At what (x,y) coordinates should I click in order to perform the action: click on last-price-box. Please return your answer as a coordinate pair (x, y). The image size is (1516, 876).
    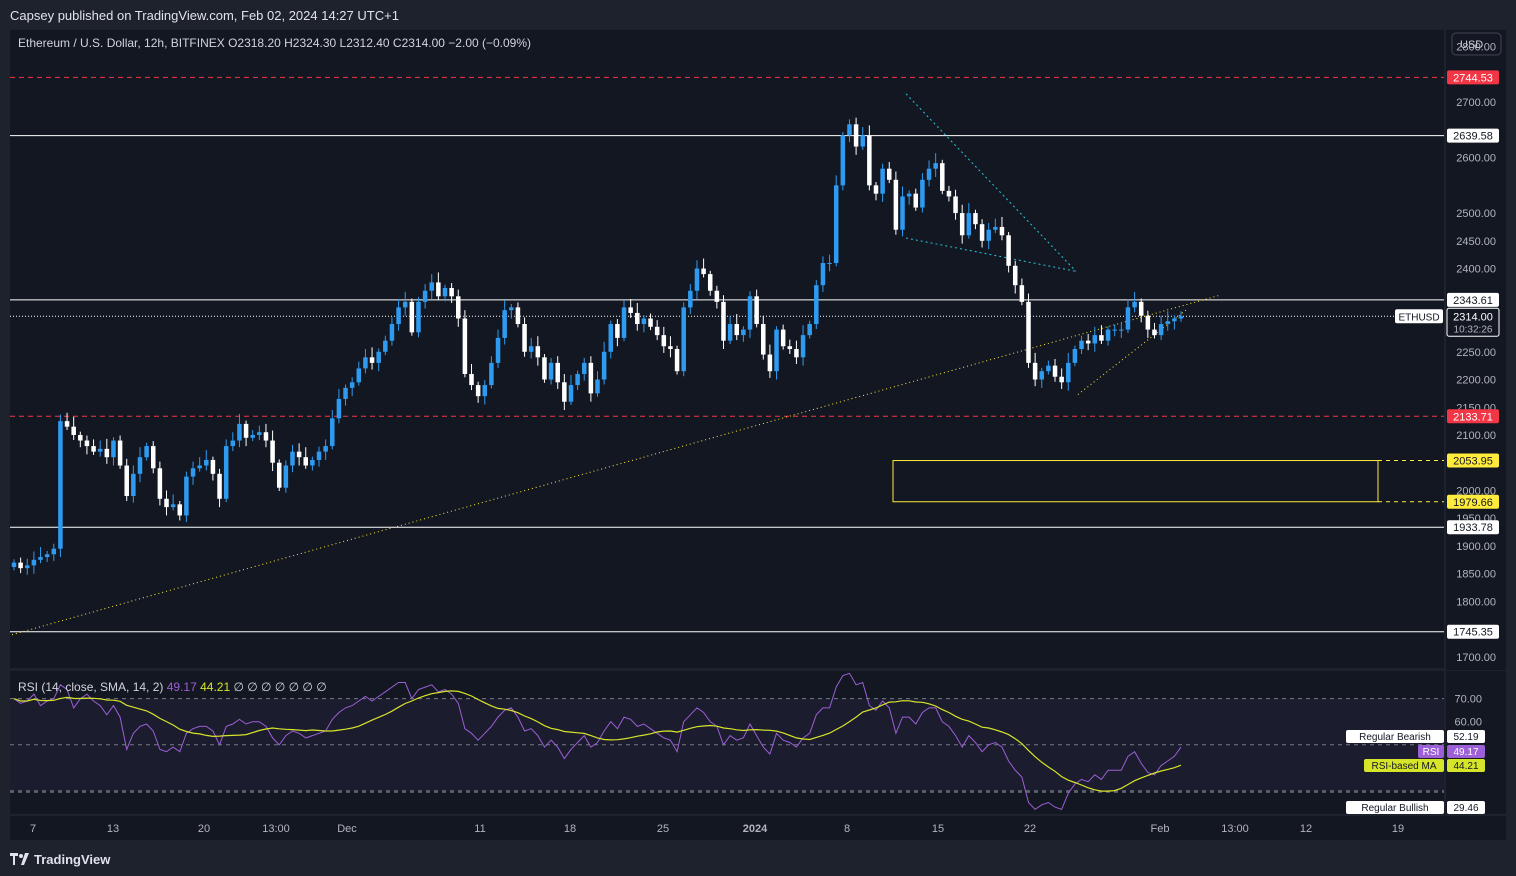
    Looking at the image, I should click on (1473, 322).